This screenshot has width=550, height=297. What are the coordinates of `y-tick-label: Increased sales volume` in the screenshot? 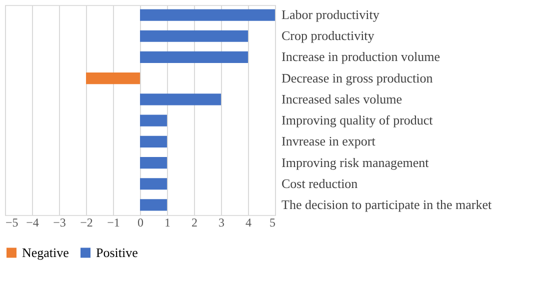 It's located at (342, 98).